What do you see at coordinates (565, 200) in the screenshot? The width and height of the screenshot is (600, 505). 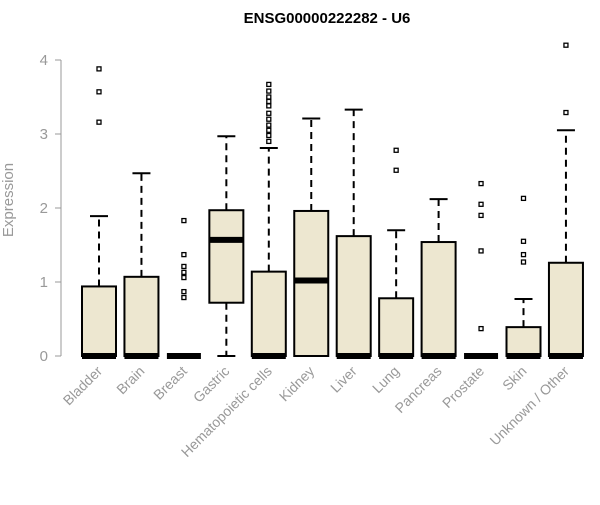 I see `box-unknown-other` at bounding box center [565, 200].